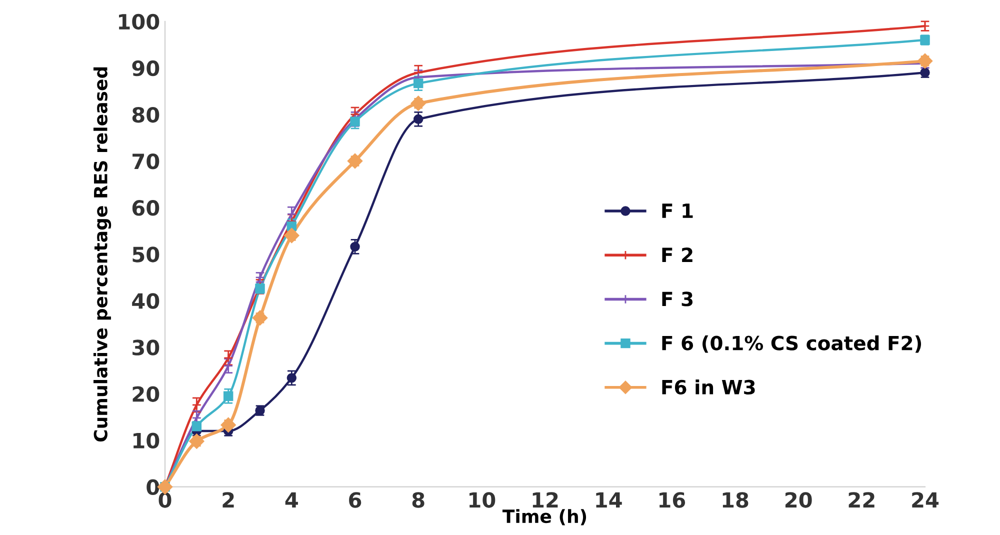  Describe the element at coordinates (792, 344) in the screenshot. I see `legend-label: F 6 (0.1% CS coated F2)` at that location.